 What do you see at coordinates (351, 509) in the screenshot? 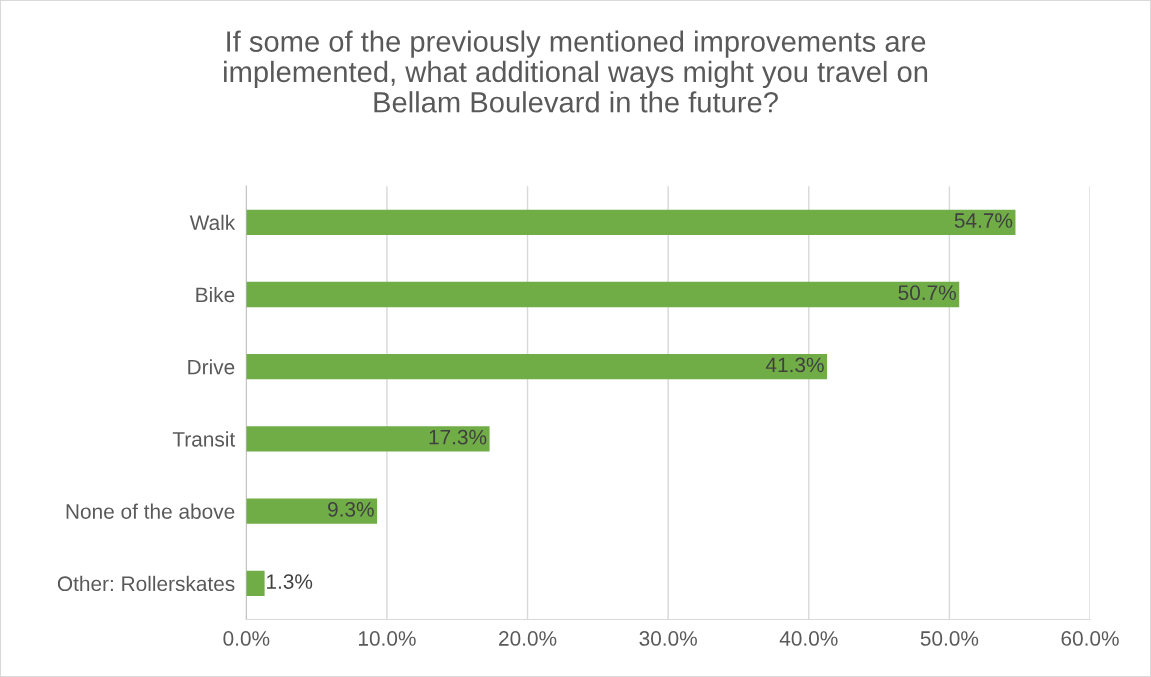
I see `data-label: 9.3%` at bounding box center [351, 509].